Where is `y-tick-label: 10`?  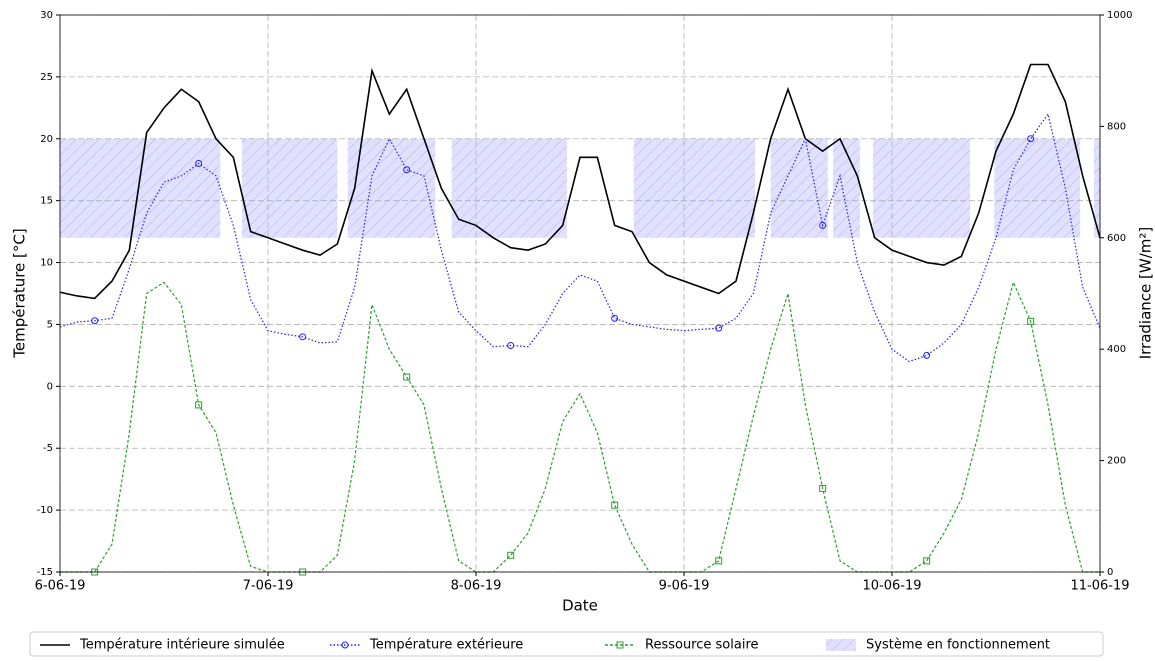 y-tick-label: 10 is located at coordinates (46, 263).